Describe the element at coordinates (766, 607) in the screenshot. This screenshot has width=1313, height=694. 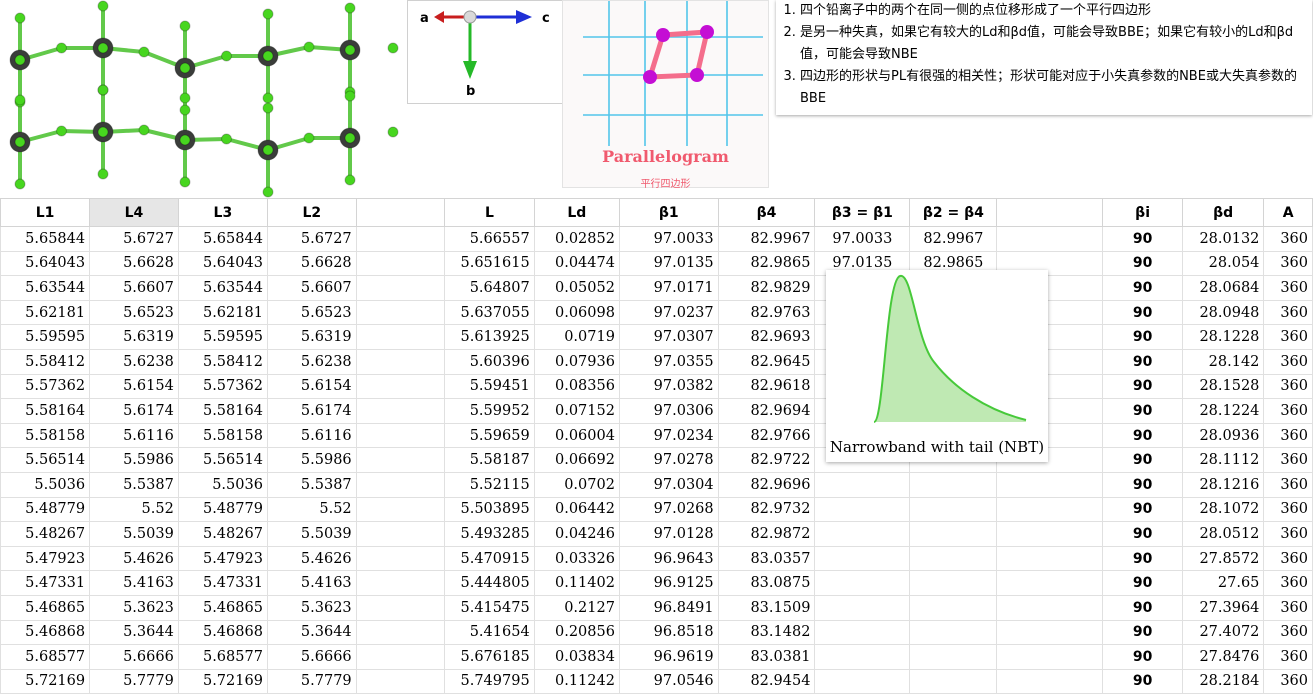
I see `table-cell: 83.1509` at that location.